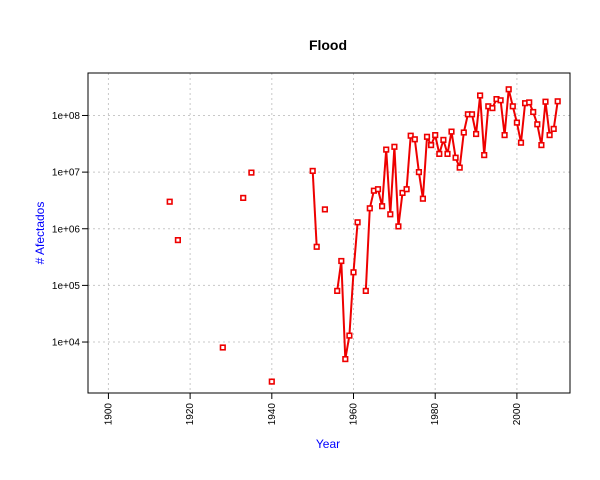 The height and width of the screenshot is (480, 600). Describe the element at coordinates (66, 229) in the screenshot. I see `y-tick-label: 1e+06` at that location.